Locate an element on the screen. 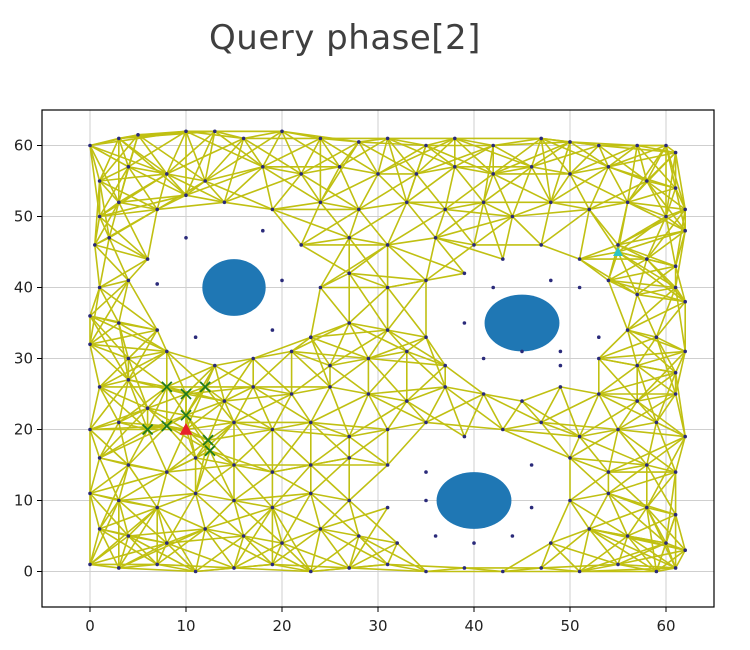  page-title: Query phase[2] is located at coordinates (345, 38).